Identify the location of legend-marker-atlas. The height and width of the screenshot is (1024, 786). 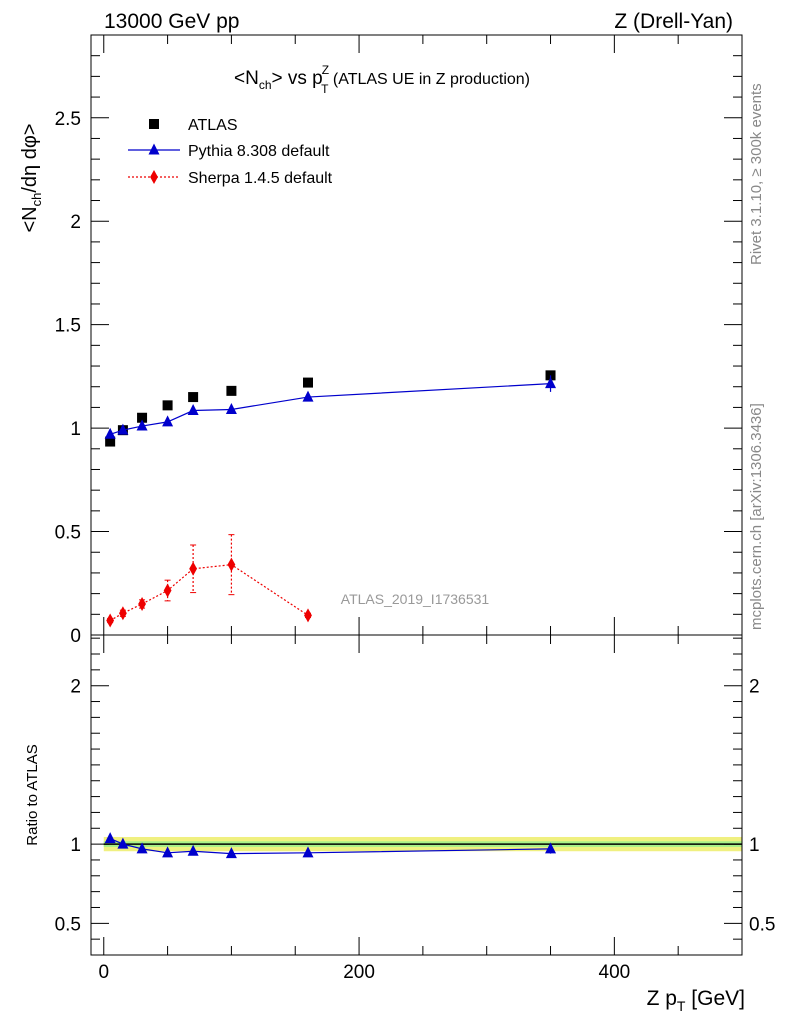
(154, 124).